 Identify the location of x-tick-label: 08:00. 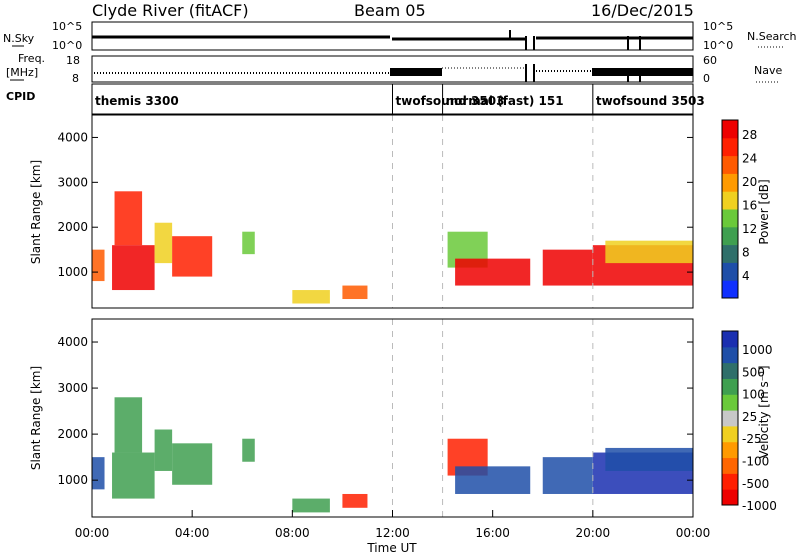
(292, 533).